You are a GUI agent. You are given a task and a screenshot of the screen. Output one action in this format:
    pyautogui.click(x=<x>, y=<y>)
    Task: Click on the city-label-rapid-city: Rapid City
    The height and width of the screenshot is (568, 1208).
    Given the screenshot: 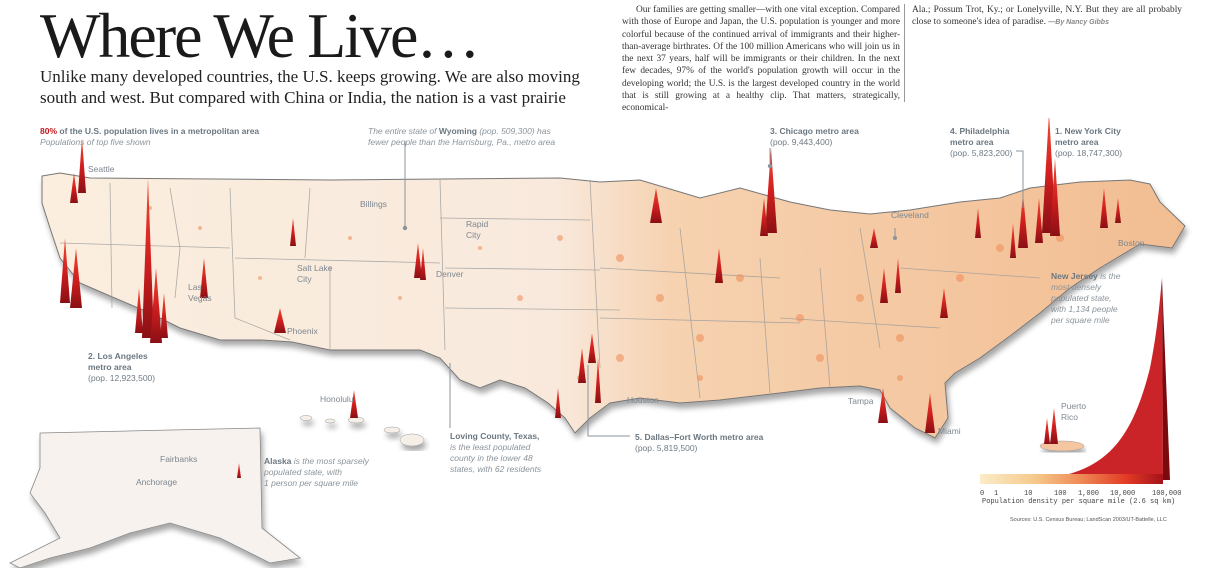 What is the action you would take?
    pyautogui.click(x=477, y=230)
    